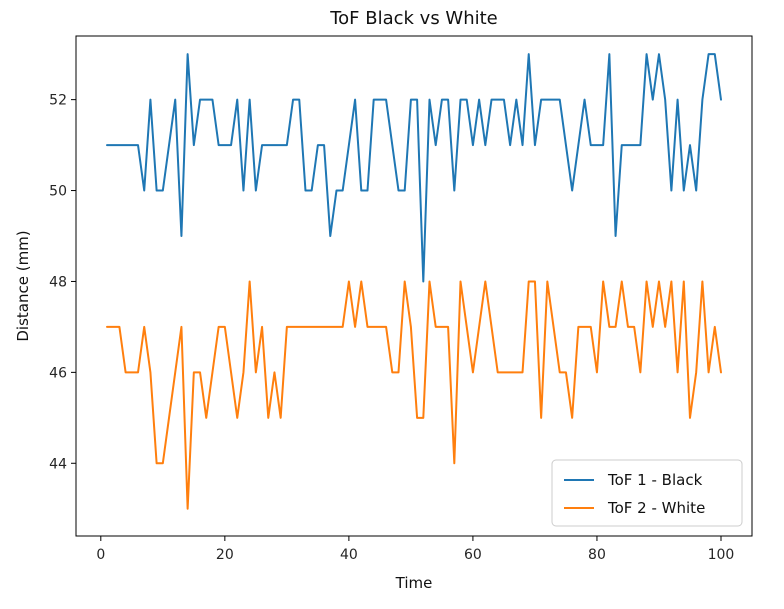 Image resolution: width=784 pixels, height=609 pixels. What do you see at coordinates (473, 555) in the screenshot?
I see `x-tick-label: 60` at bounding box center [473, 555].